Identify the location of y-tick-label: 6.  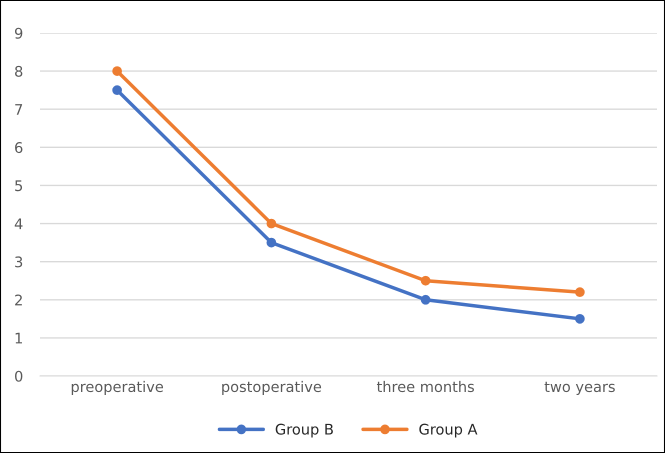
(18, 148).